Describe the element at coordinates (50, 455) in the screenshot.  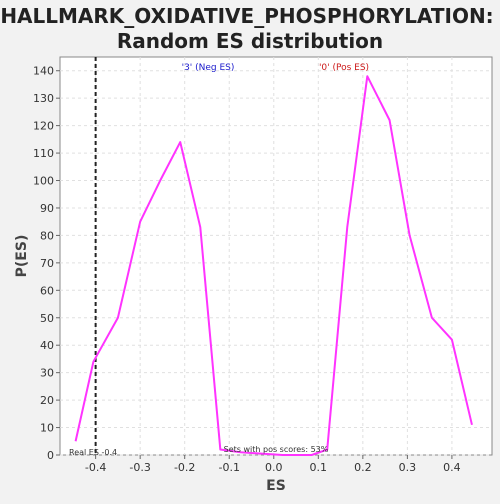
I see `y-tick-label: 0` at that location.